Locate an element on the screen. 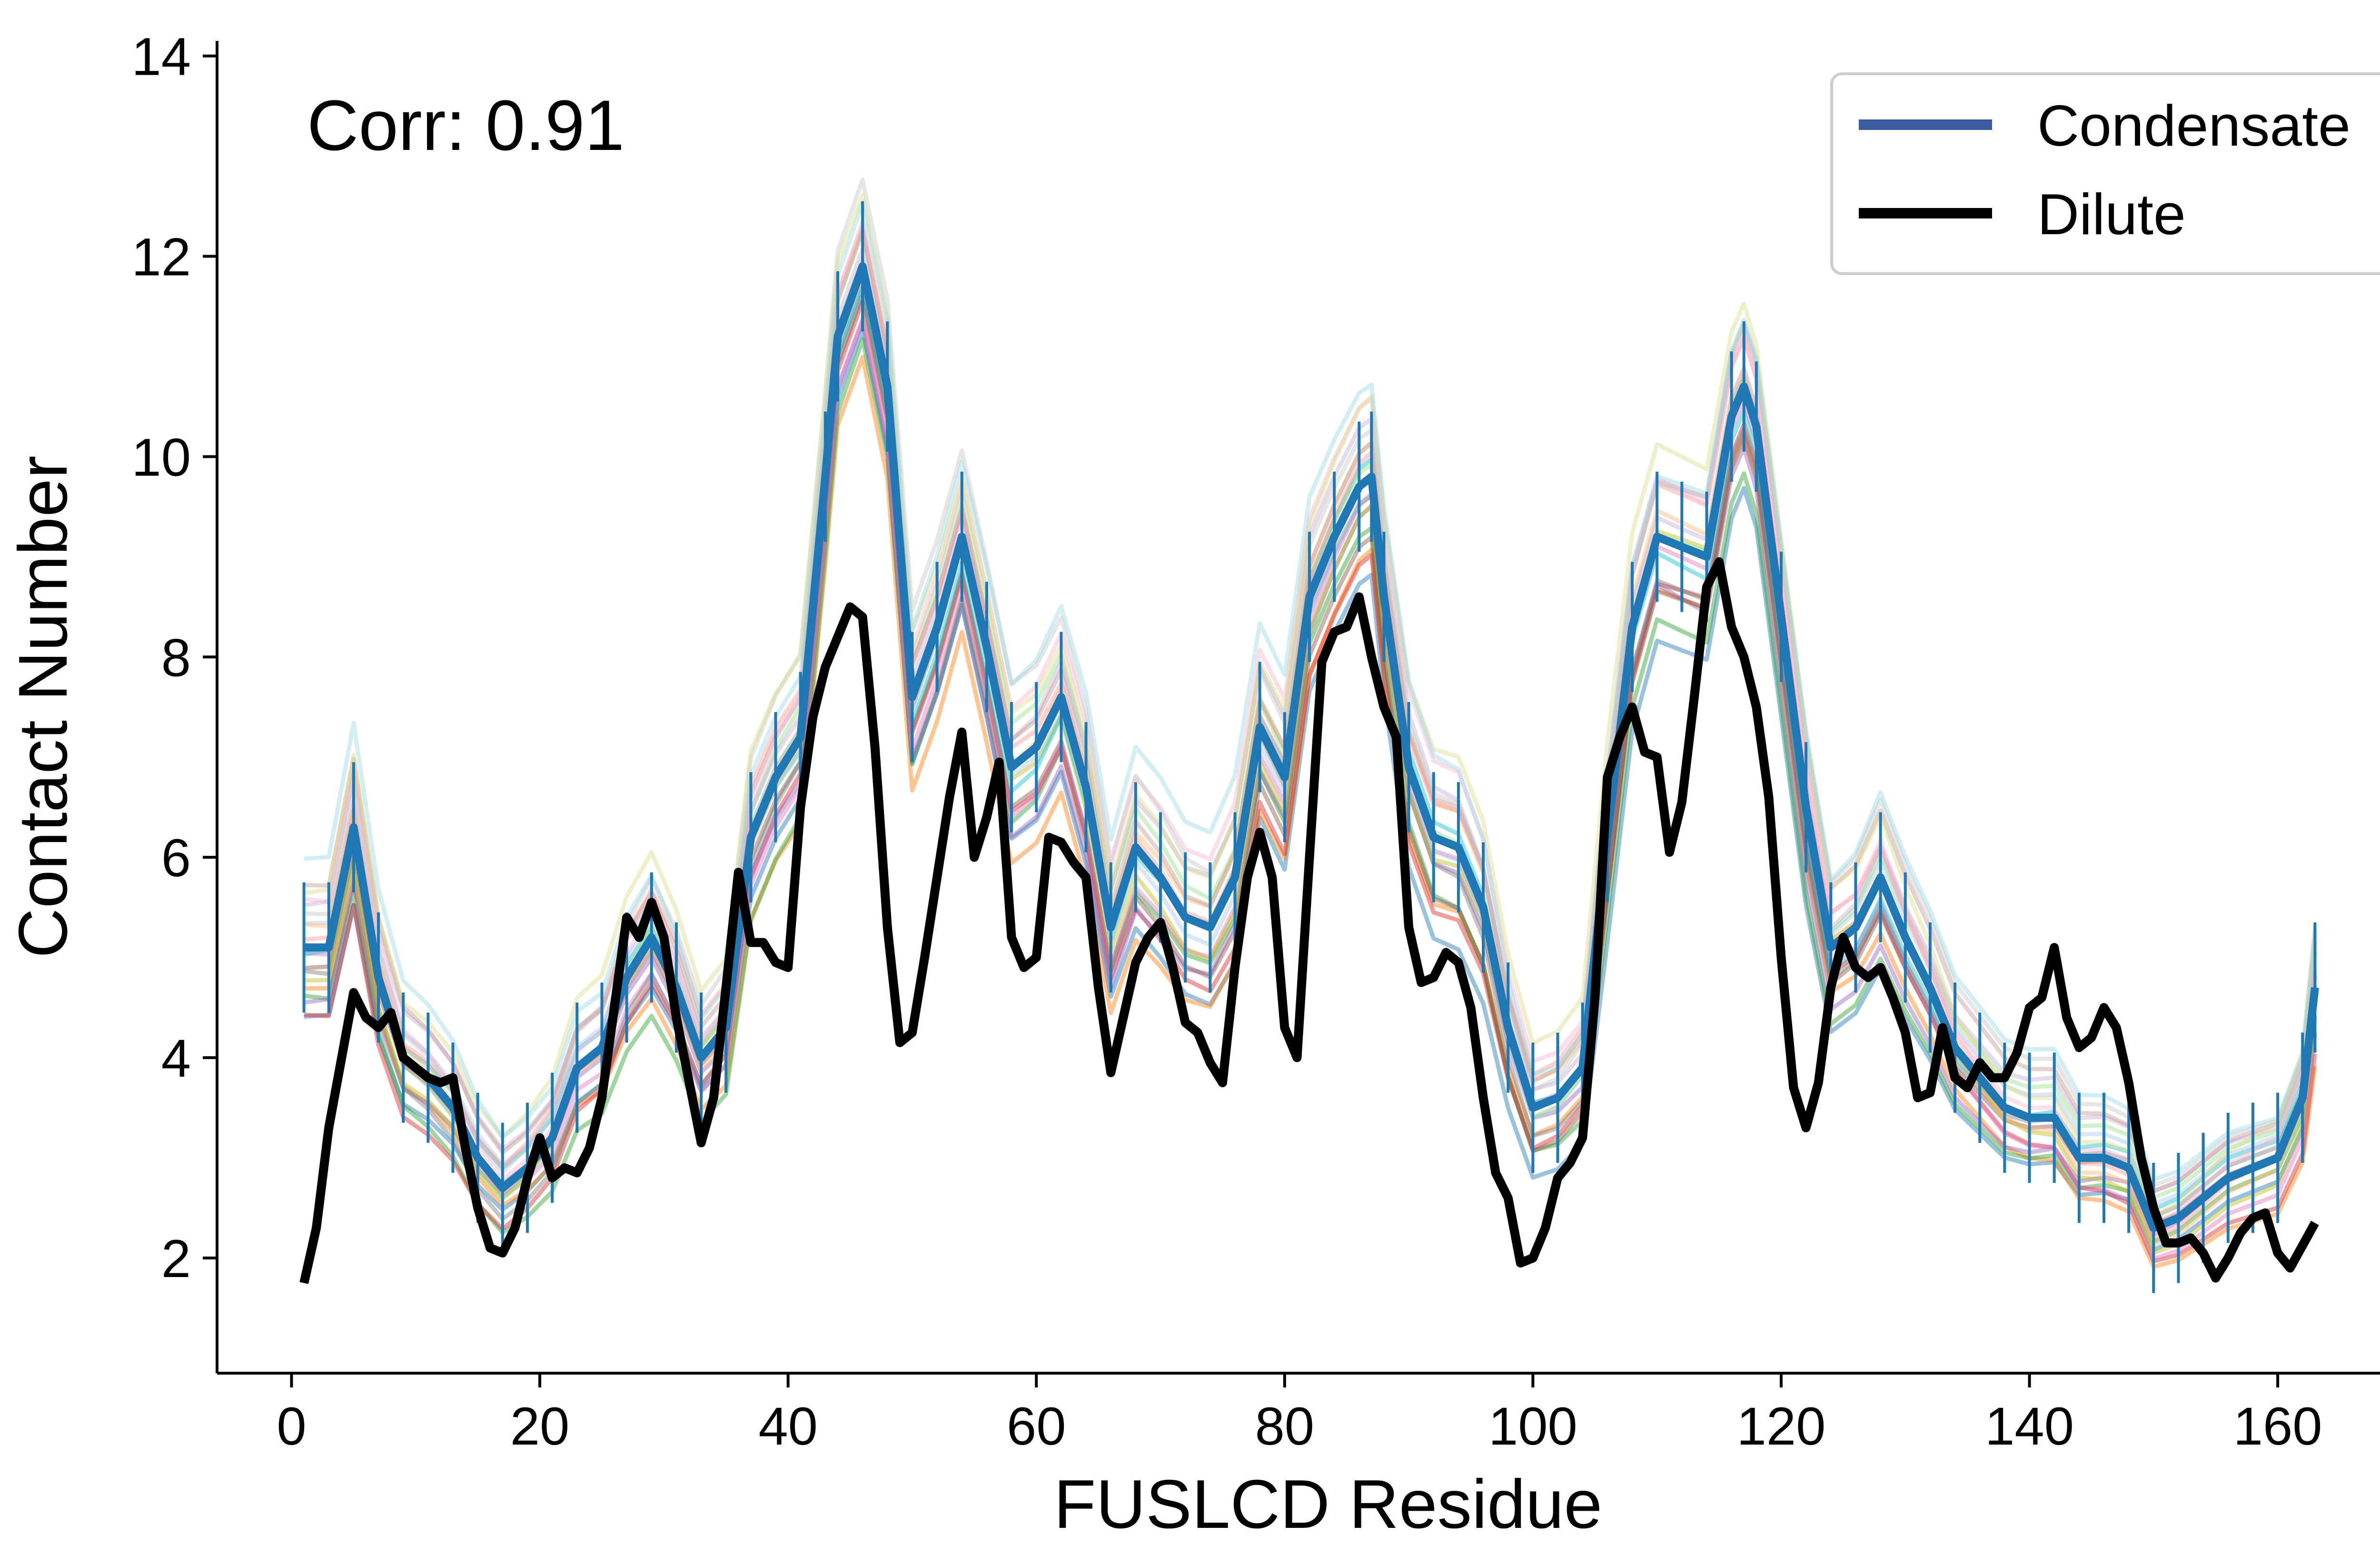  y-tick-label: 8 is located at coordinates (176, 657).